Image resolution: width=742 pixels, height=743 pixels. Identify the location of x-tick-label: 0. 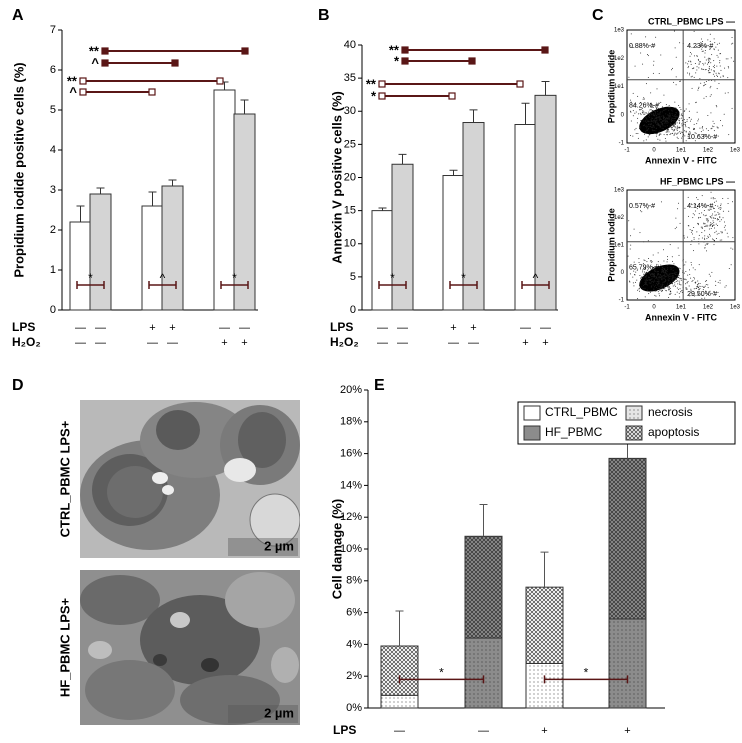
(654, 151).